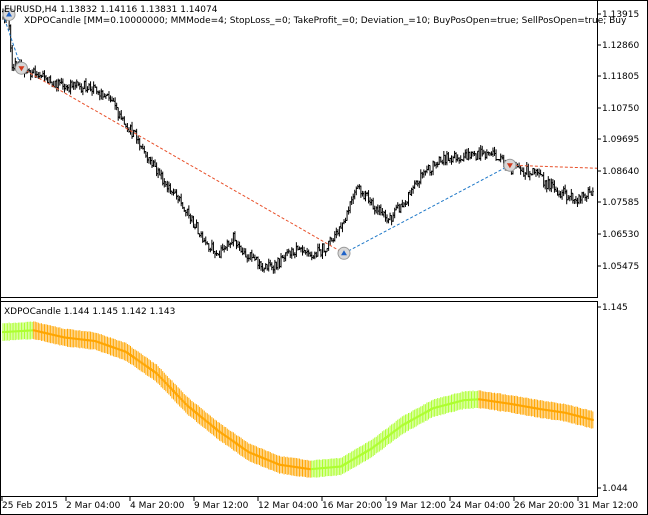  I want to click on open-trade-line, so click(553, 166).